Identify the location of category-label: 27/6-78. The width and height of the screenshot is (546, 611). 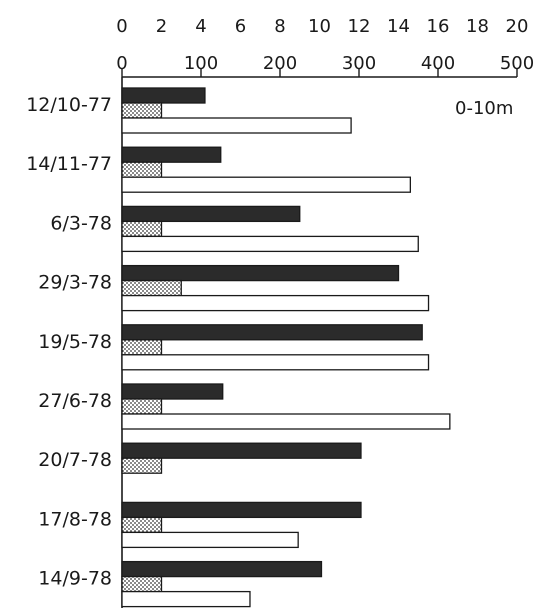
(75, 401).